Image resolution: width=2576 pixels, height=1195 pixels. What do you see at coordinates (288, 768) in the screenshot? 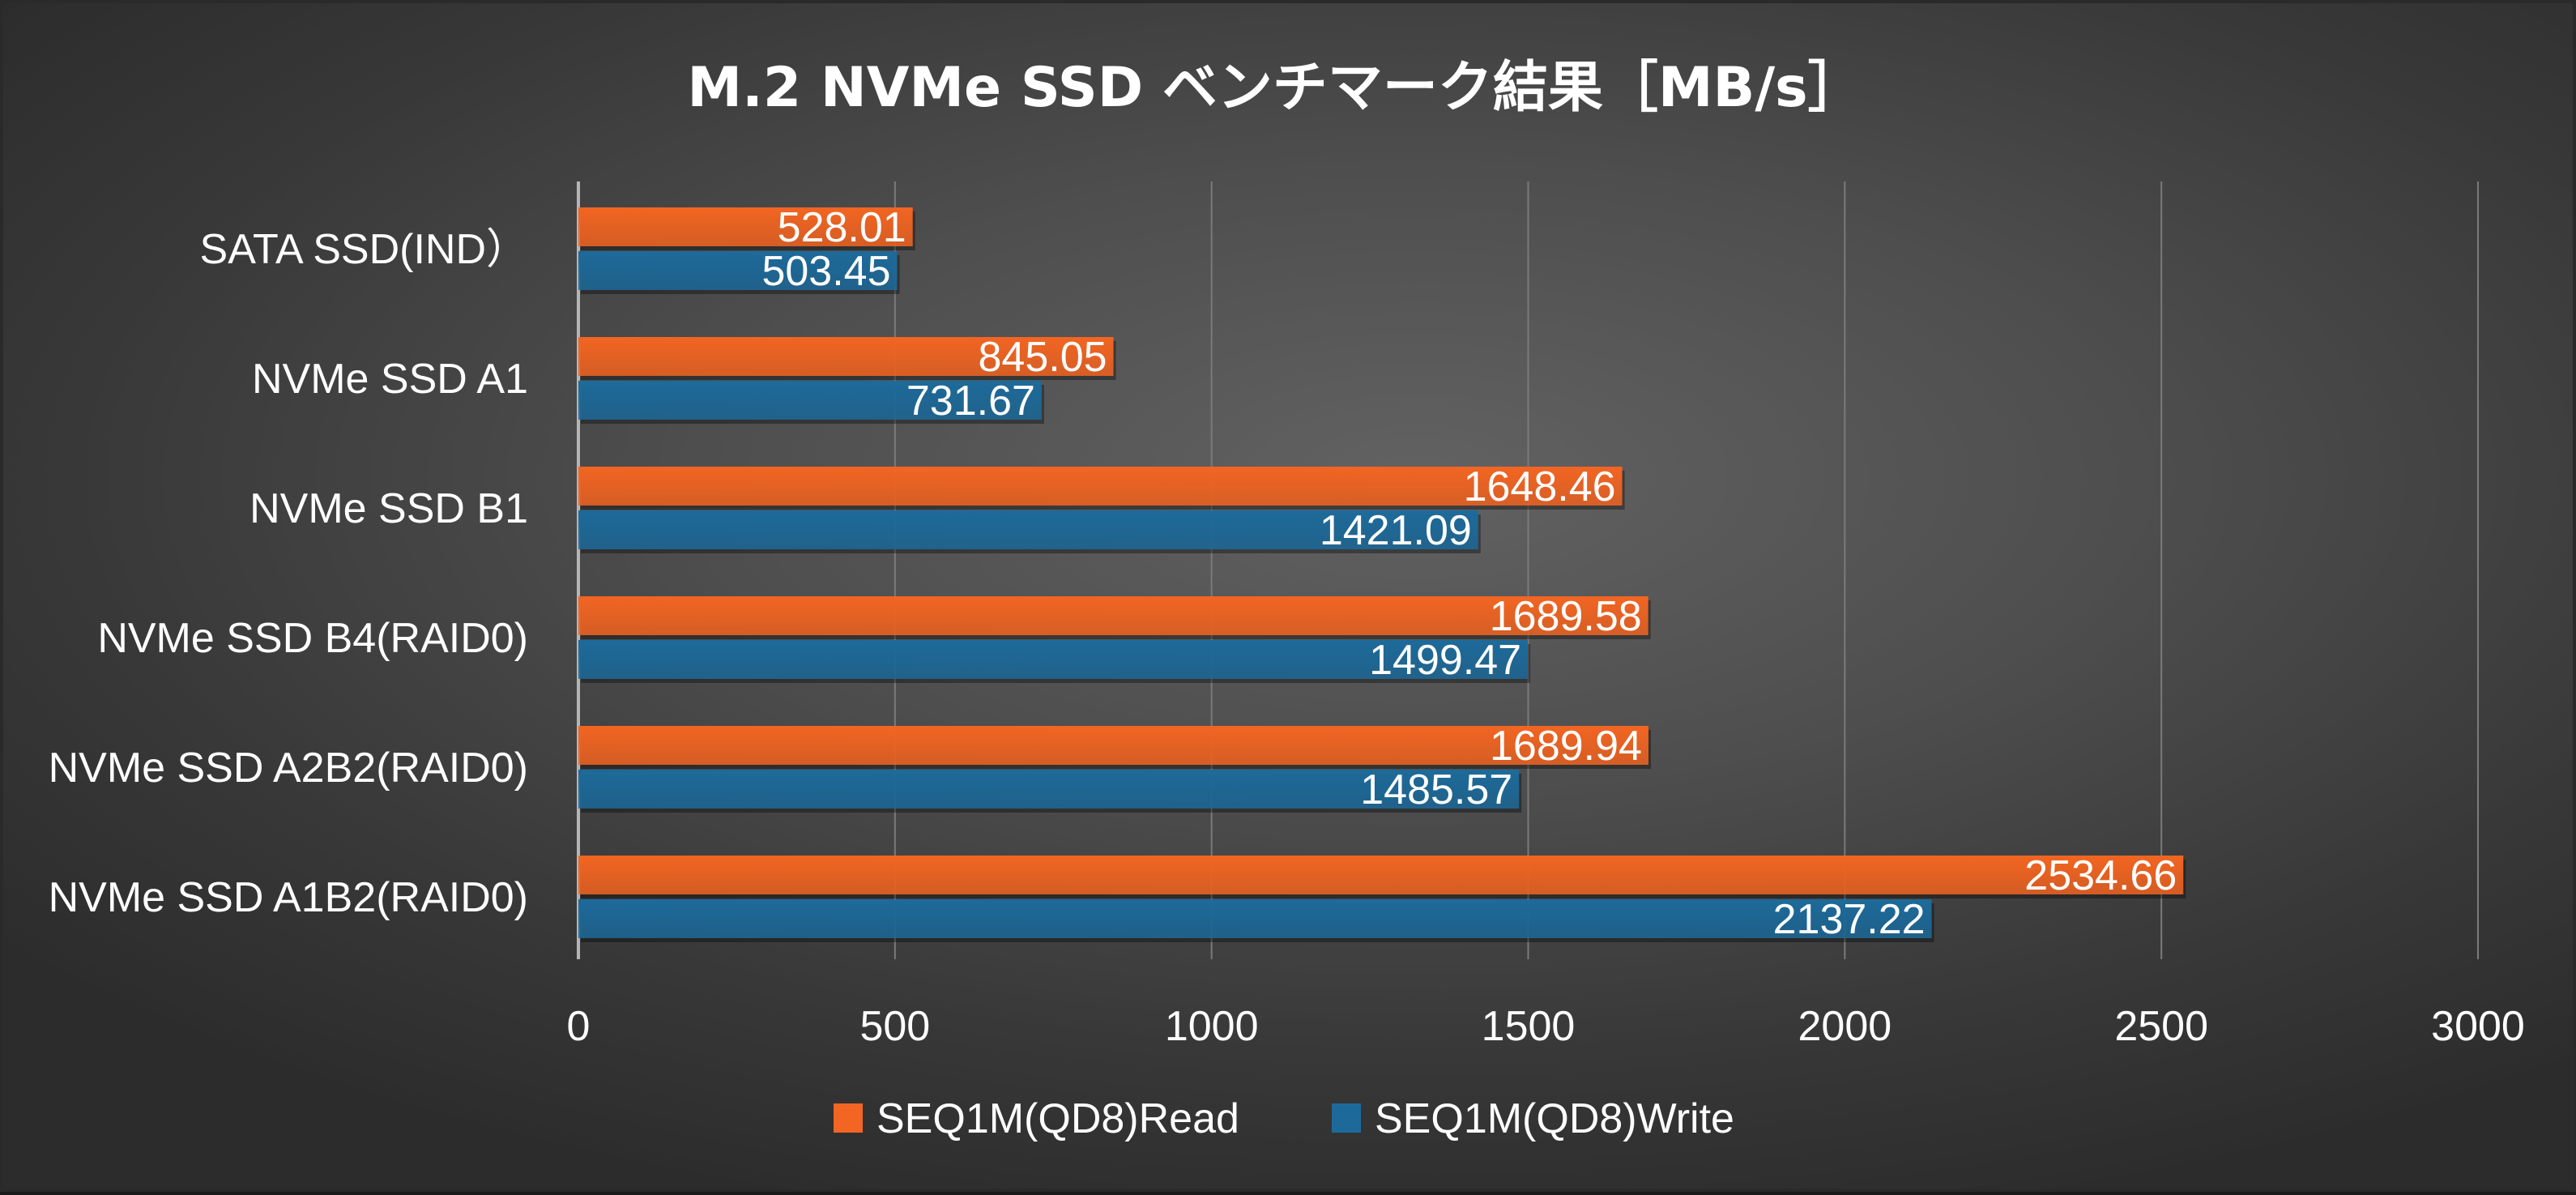
I see `category-label: NVMe SSD A2B2(RAID0)` at bounding box center [288, 768].